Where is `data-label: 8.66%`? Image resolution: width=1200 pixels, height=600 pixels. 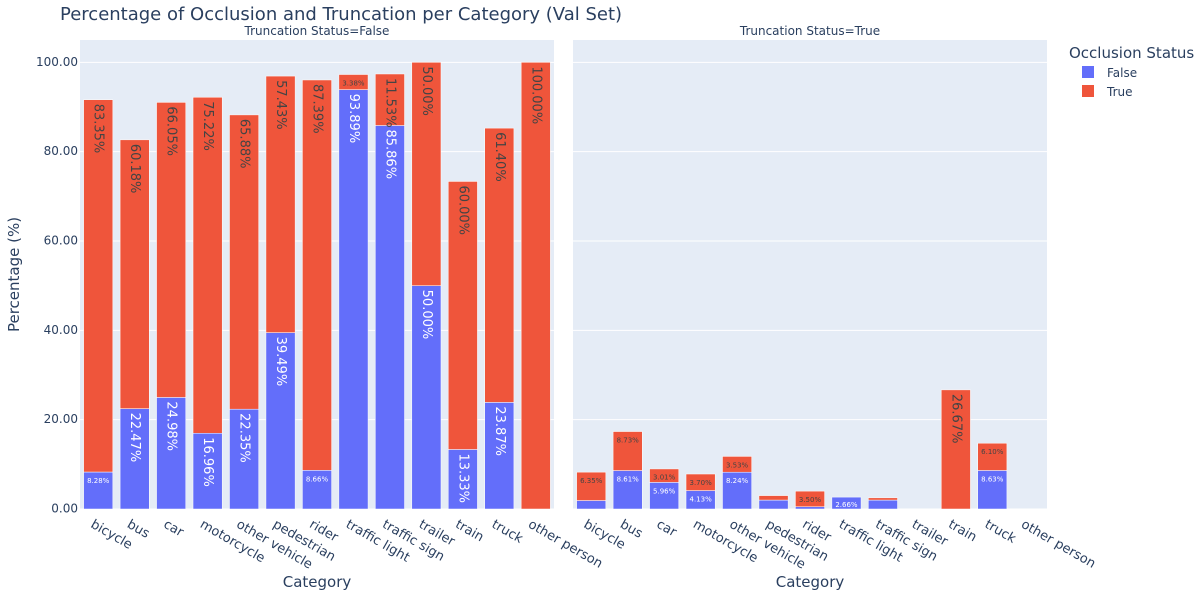
data-label: 8.66% is located at coordinates (317, 479).